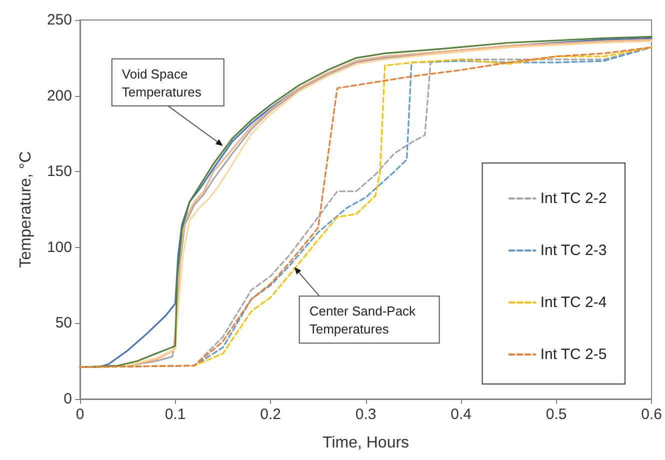 This screenshot has height=460, width=665. I want to click on legend-label: Int TC 2-4, so click(573, 302).